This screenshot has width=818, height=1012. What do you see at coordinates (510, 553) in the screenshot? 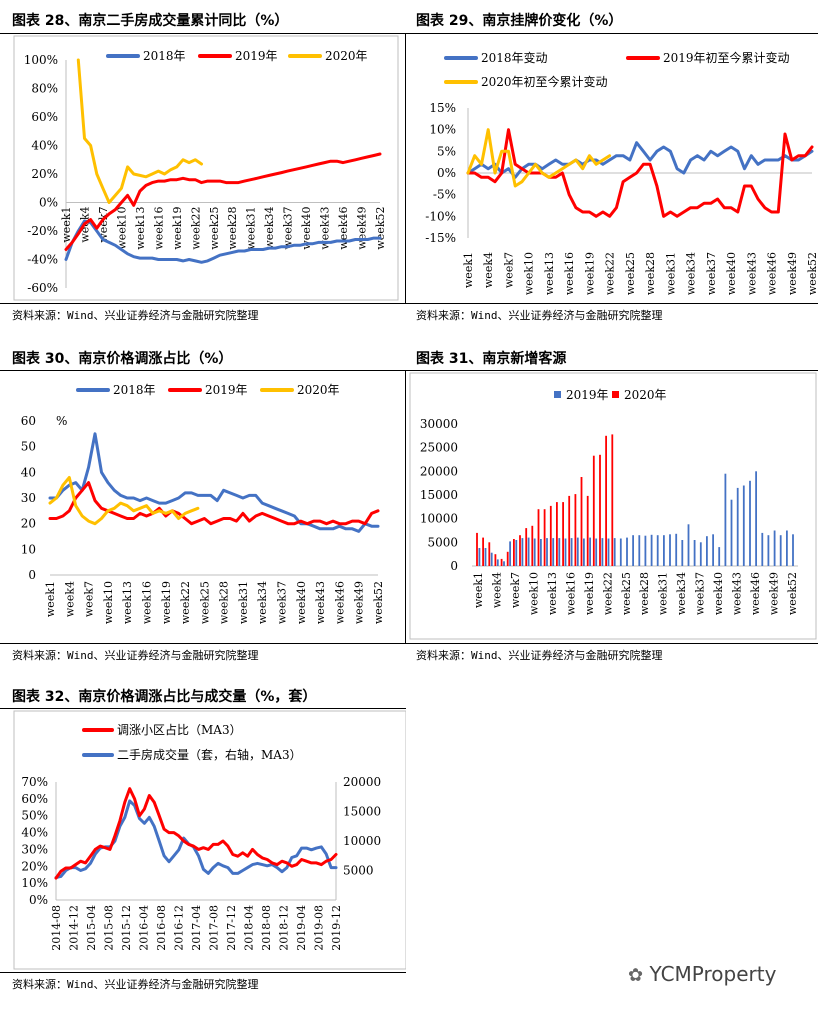
I see `bar-2019年-week6` at bounding box center [510, 553].